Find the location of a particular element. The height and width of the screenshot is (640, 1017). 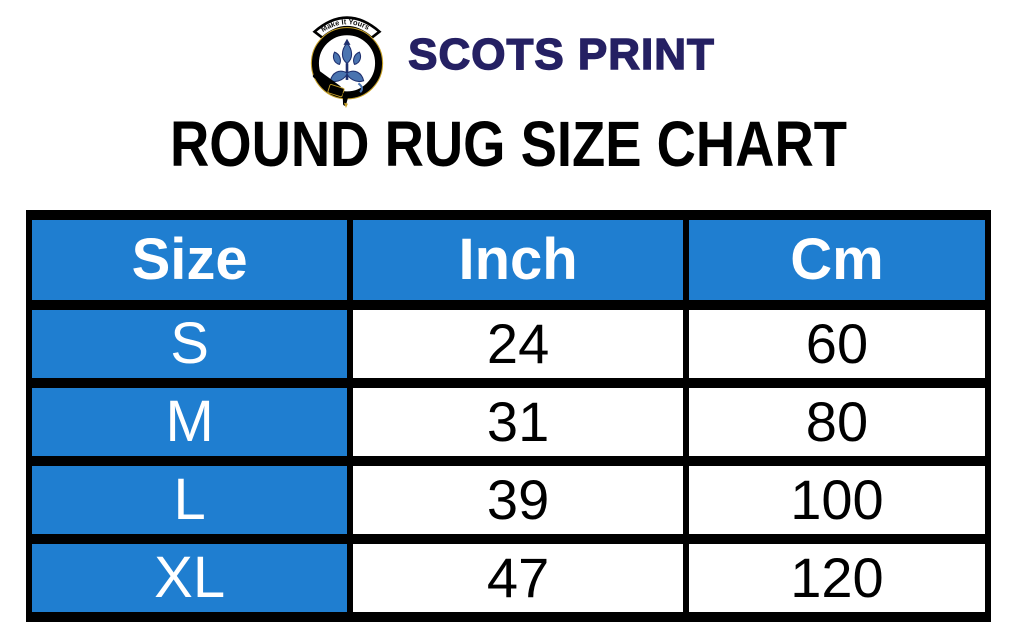

cm-cell: 100 is located at coordinates (837, 500).